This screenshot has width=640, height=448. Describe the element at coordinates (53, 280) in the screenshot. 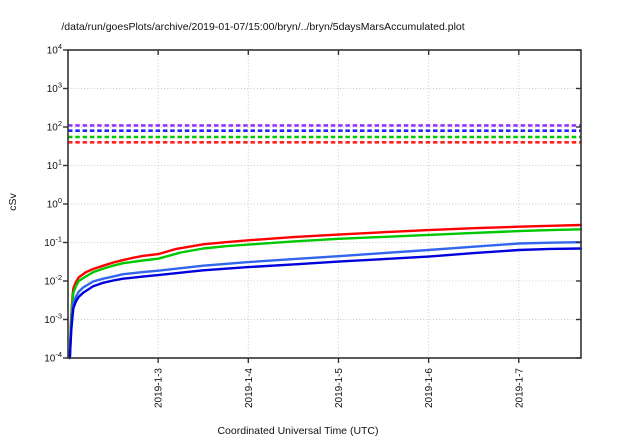

I see `y-tick-label: 10⁻²` at that location.